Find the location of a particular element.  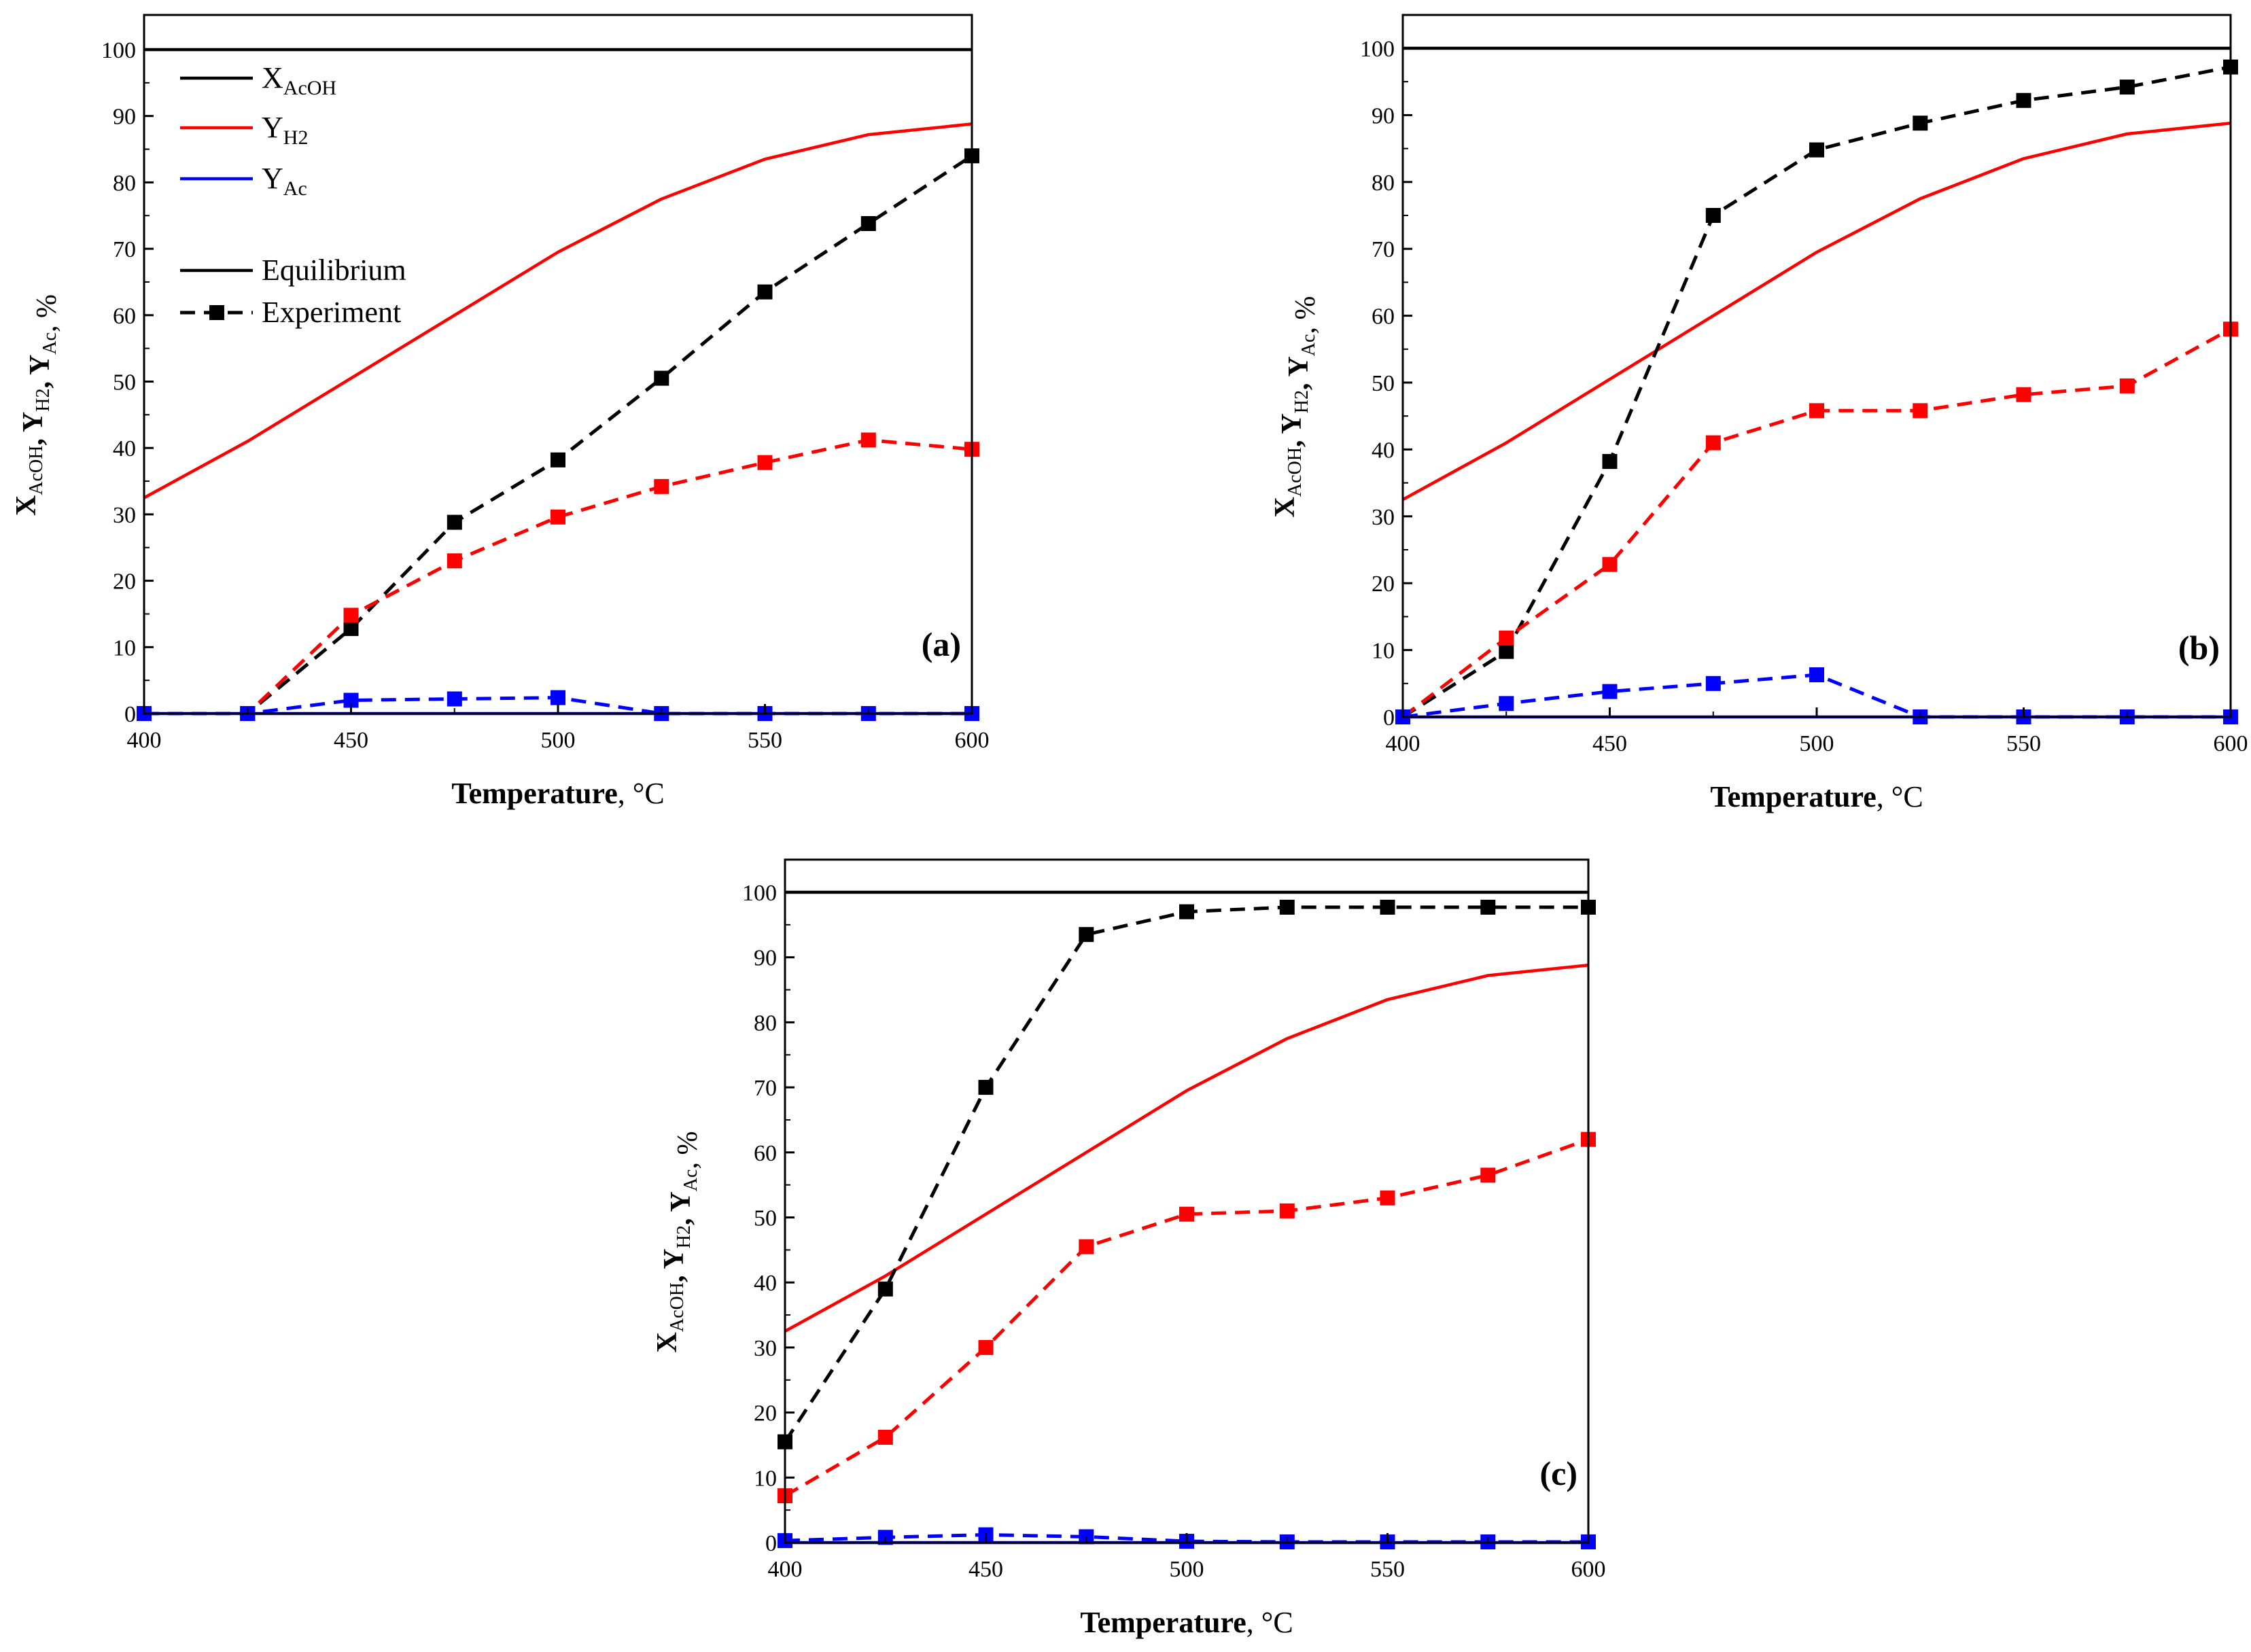

panel-label: (a) is located at coordinates (941, 644).